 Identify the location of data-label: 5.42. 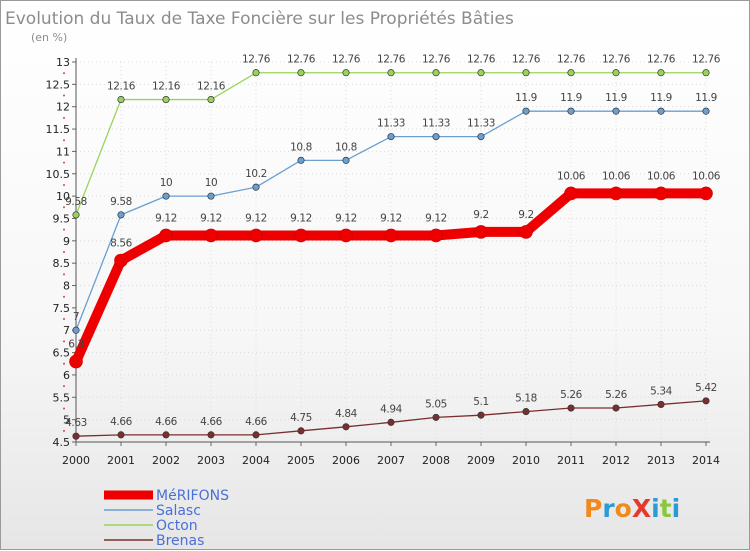
(706, 388).